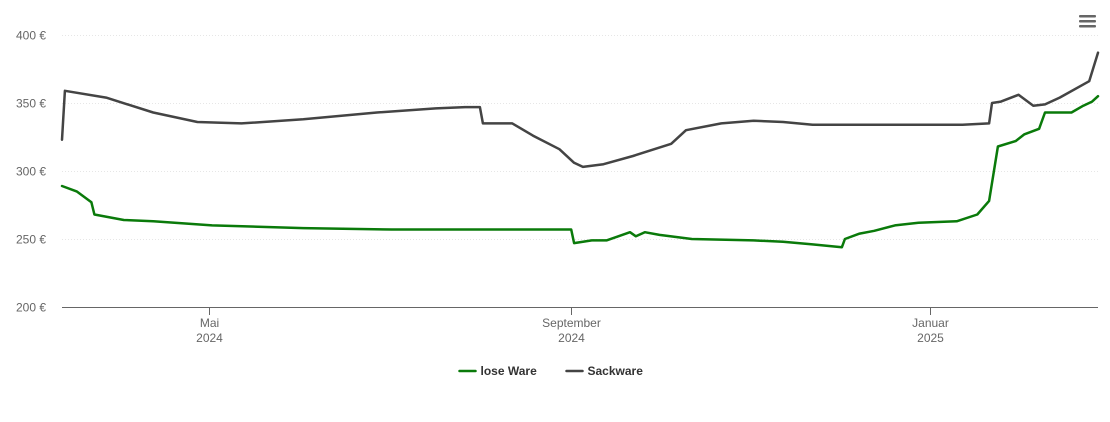  What do you see at coordinates (571, 323) in the screenshot?
I see `x-tick-label-month: September` at bounding box center [571, 323].